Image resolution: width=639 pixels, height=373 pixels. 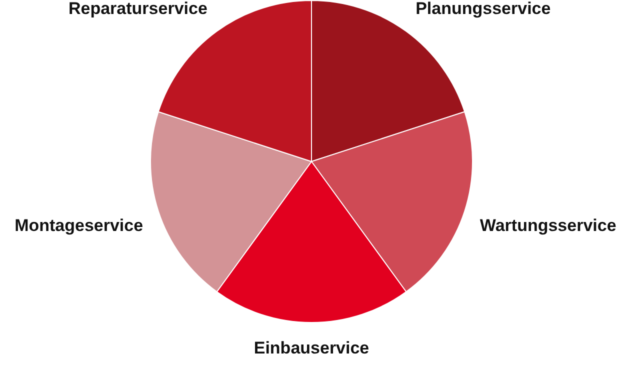 I want to click on slice-label: Reparaturservice, so click(x=138, y=9).